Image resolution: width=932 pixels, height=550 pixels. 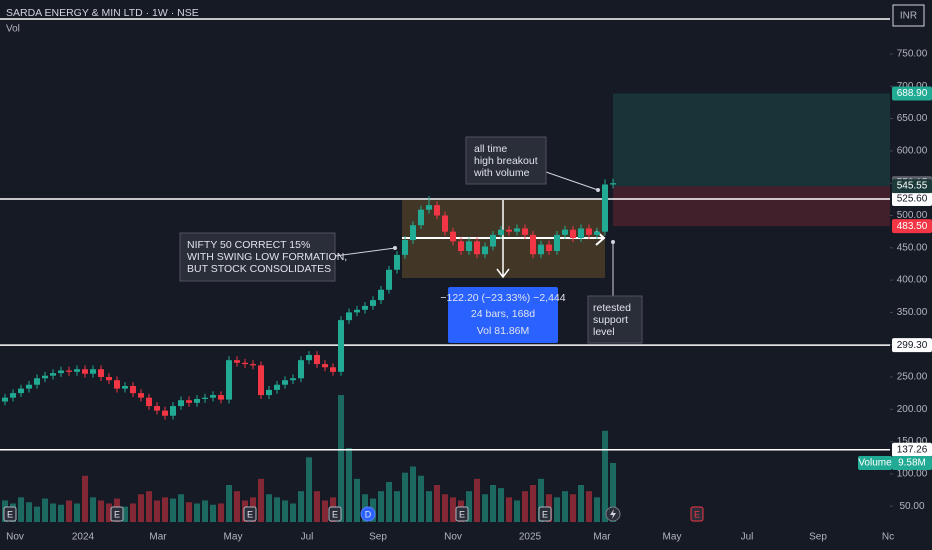 What do you see at coordinates (530, 537) in the screenshot?
I see `x-tick-label: 2025` at bounding box center [530, 537].